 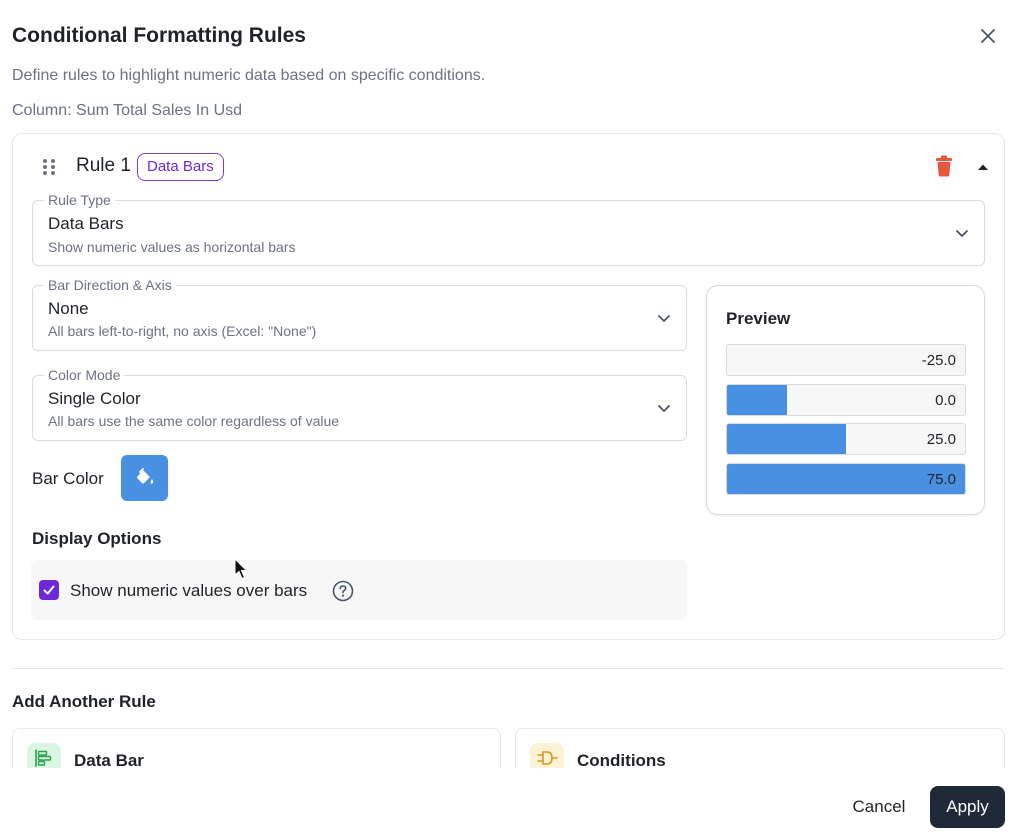 I want to click on paint-bucket-icon, so click(x=144, y=476).